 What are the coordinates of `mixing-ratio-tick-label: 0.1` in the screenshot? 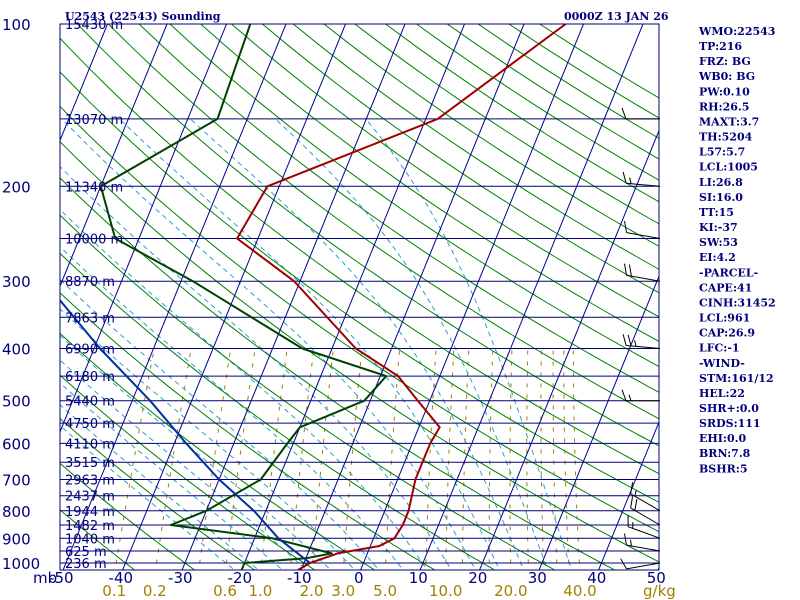 It's located at (114, 591).